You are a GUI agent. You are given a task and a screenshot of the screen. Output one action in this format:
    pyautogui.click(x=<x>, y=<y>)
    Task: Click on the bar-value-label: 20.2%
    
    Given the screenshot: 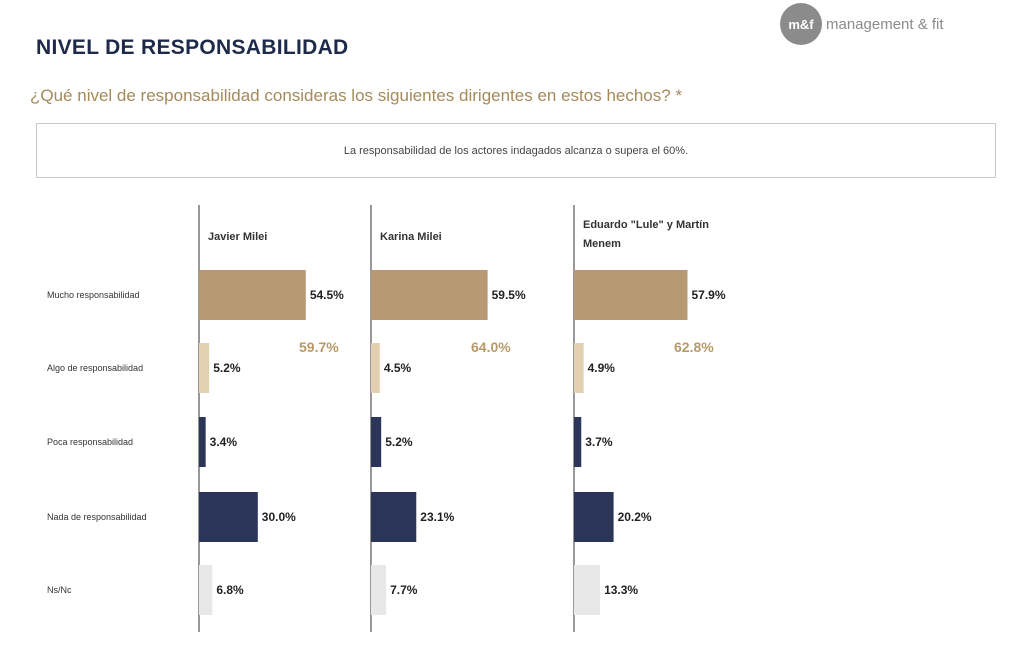 What is the action you would take?
    pyautogui.click(x=635, y=517)
    